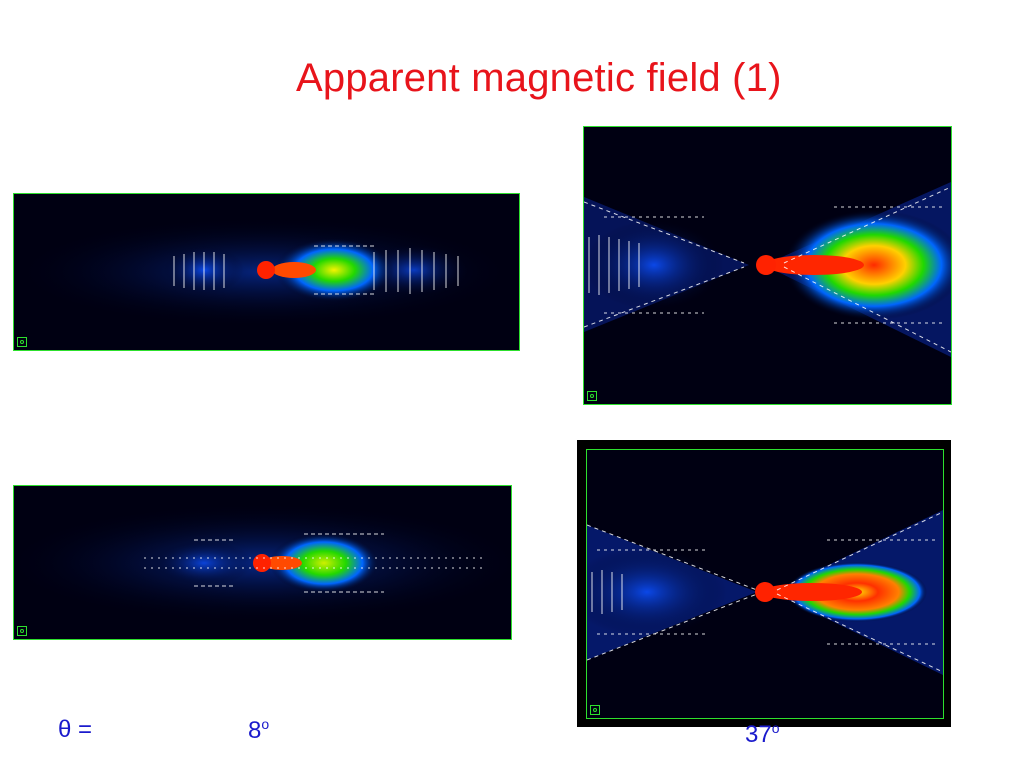  What do you see at coordinates (262, 562) in the screenshot?
I see `field-image-bottom-left` at bounding box center [262, 562].